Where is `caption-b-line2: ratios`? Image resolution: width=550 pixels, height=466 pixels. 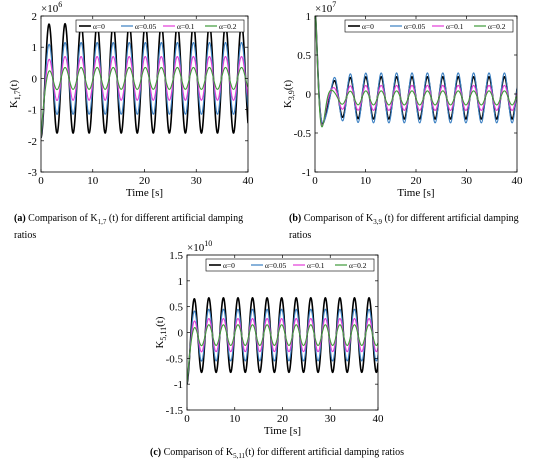 caption-b-line2: ratios is located at coordinates (300, 235).